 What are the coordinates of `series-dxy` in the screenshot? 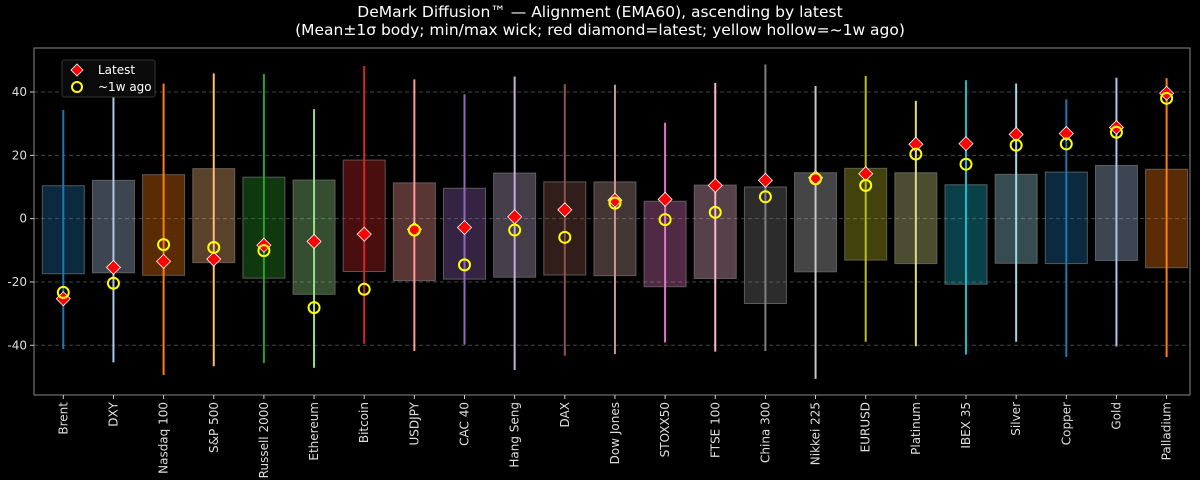 It's located at (113, 228).